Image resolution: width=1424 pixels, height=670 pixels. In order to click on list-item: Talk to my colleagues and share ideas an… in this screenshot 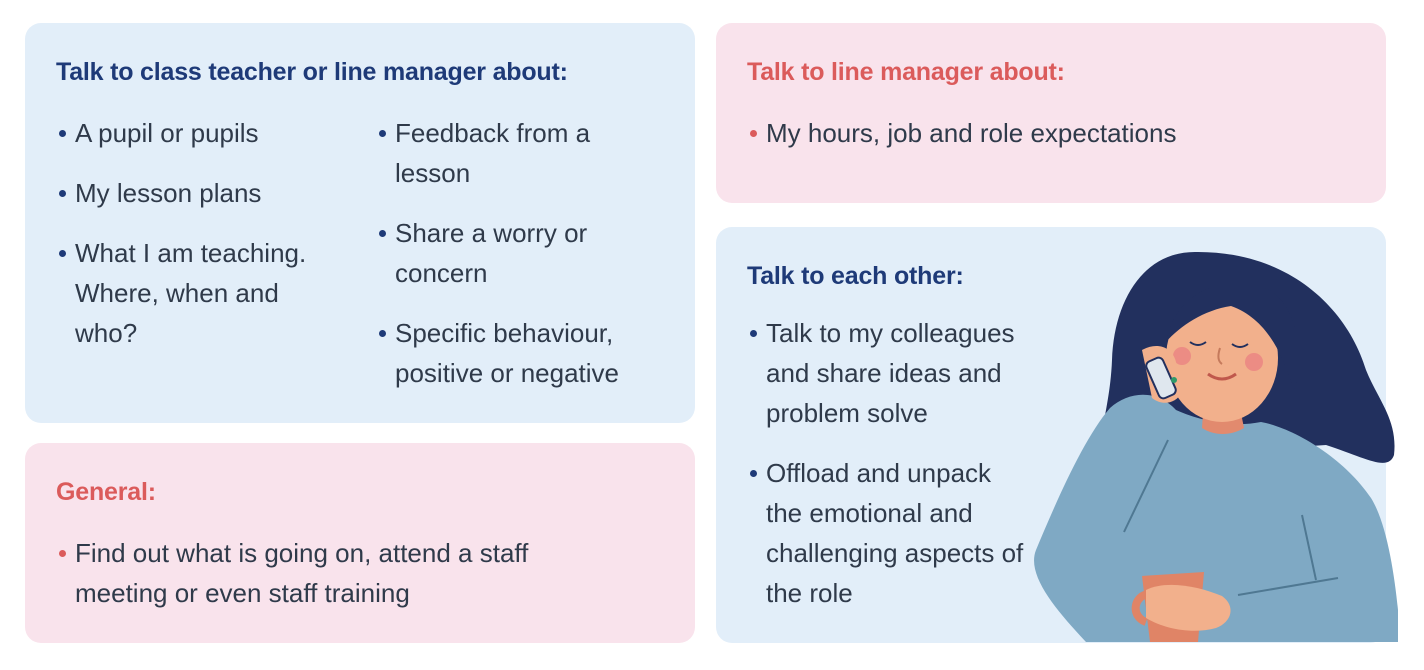, I will do `click(890, 373)`.